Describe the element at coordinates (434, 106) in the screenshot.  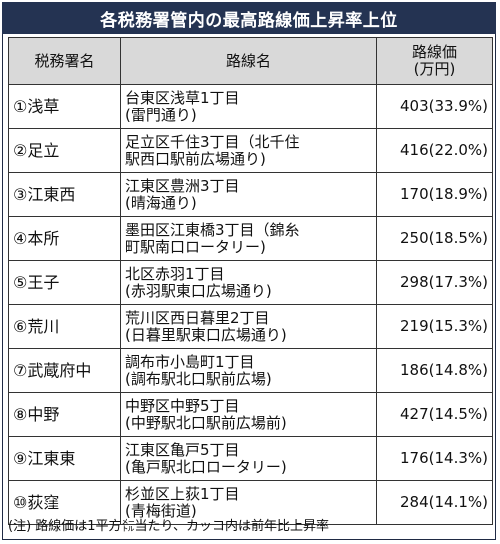
I see `price-cell: 403(33.9%)` at that location.